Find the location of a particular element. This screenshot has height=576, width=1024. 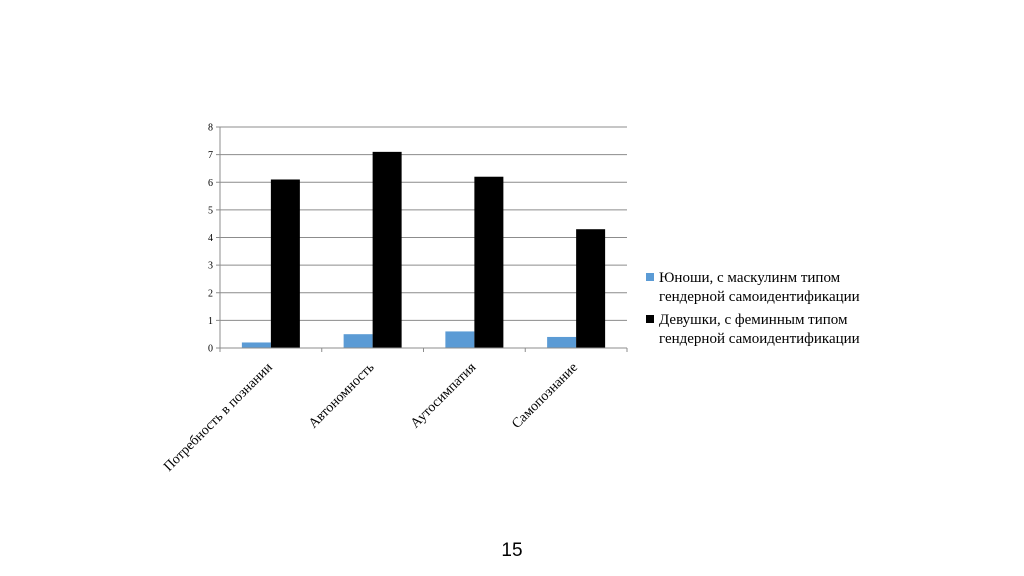

x-category-label: Автономность is located at coordinates (341, 395).